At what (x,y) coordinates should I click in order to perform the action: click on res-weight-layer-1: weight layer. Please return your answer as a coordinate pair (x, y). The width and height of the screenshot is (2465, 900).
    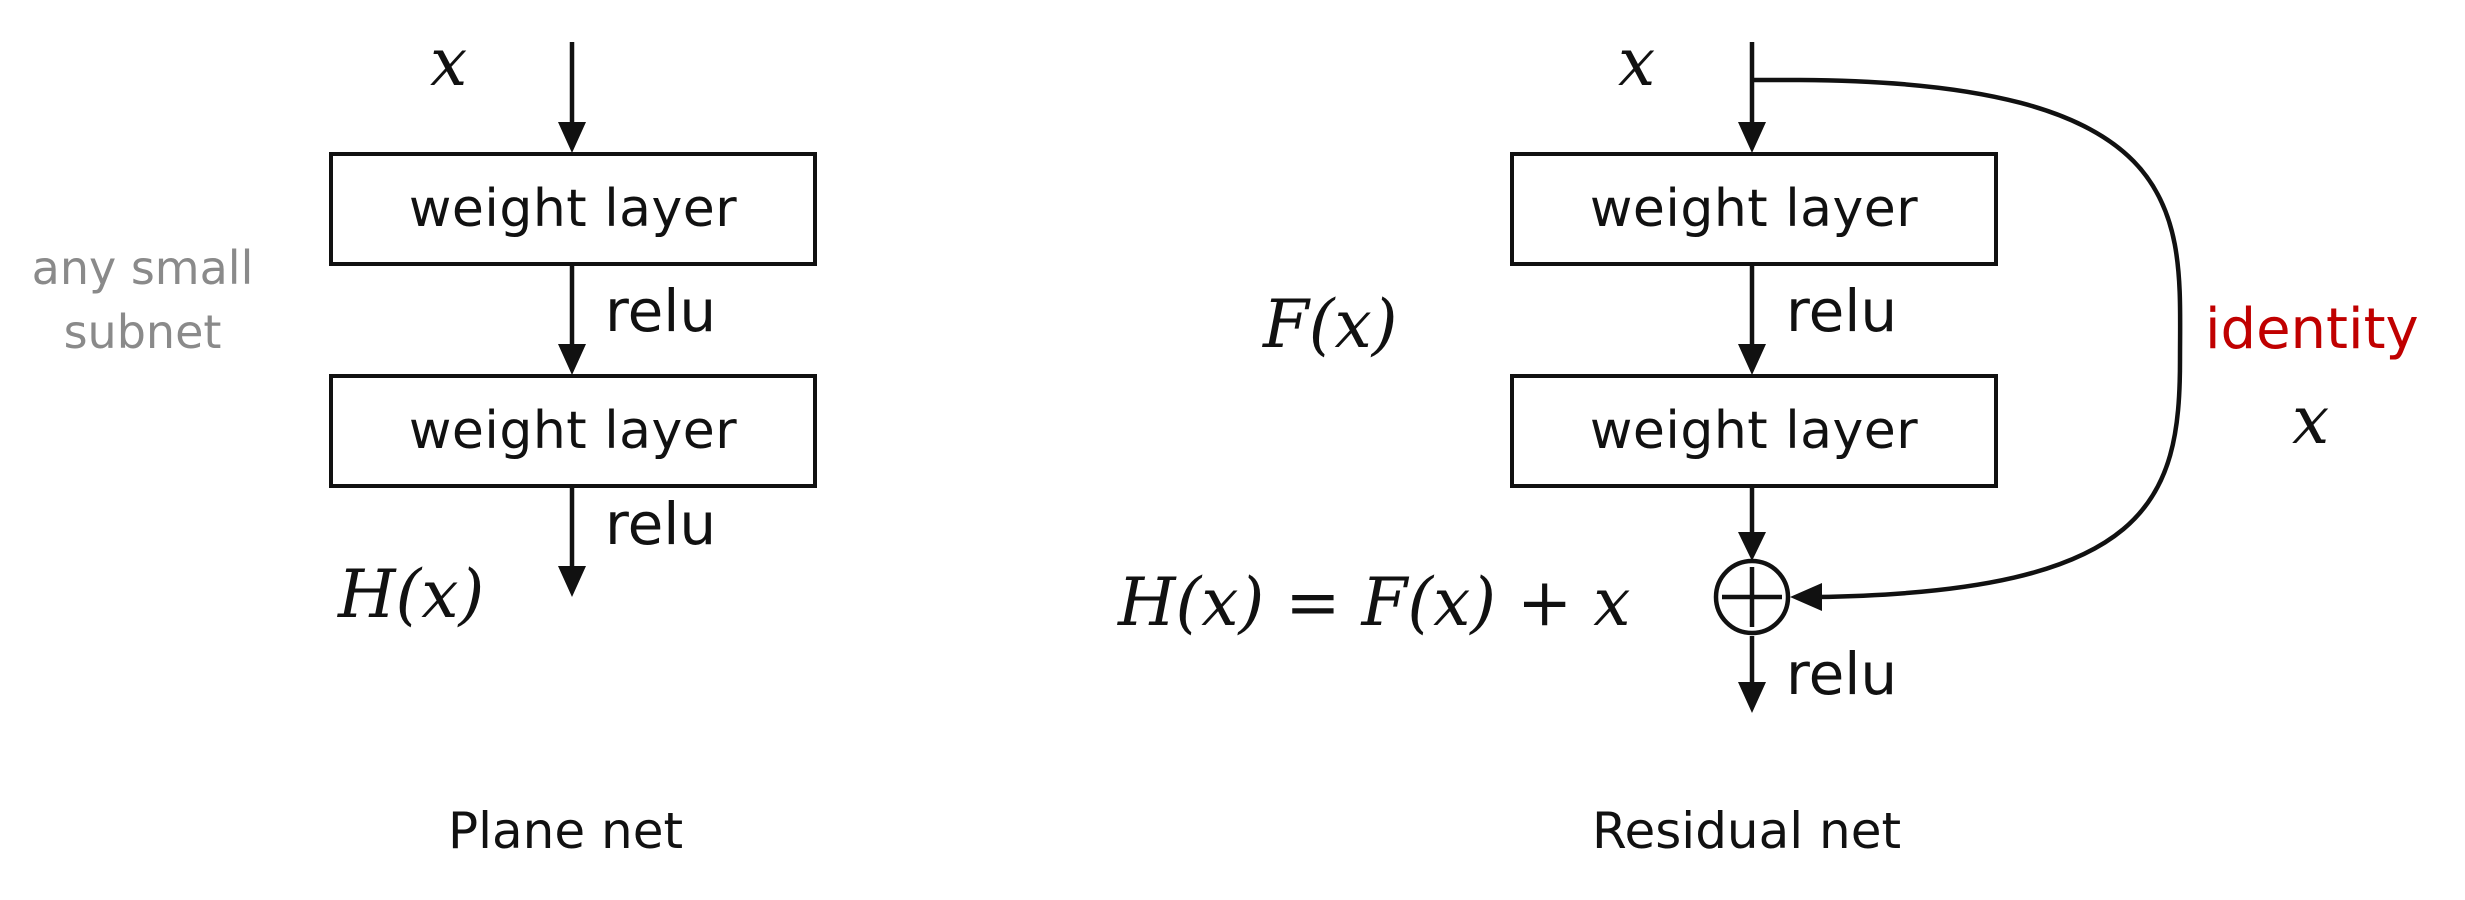
    Looking at the image, I should click on (1754, 209).